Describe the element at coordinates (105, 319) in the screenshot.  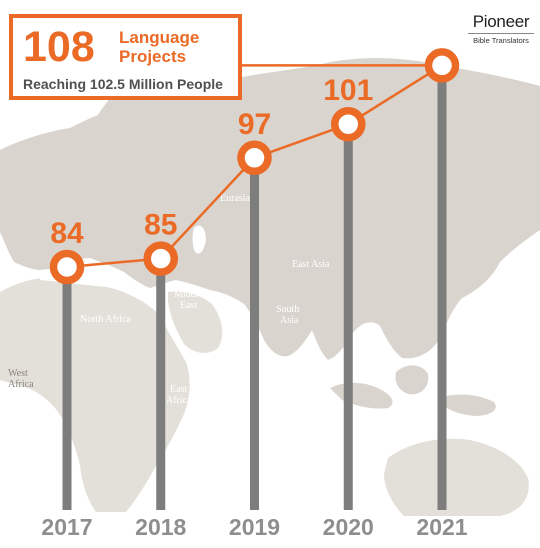
I see `map-label-north-africa: North Africa` at that location.